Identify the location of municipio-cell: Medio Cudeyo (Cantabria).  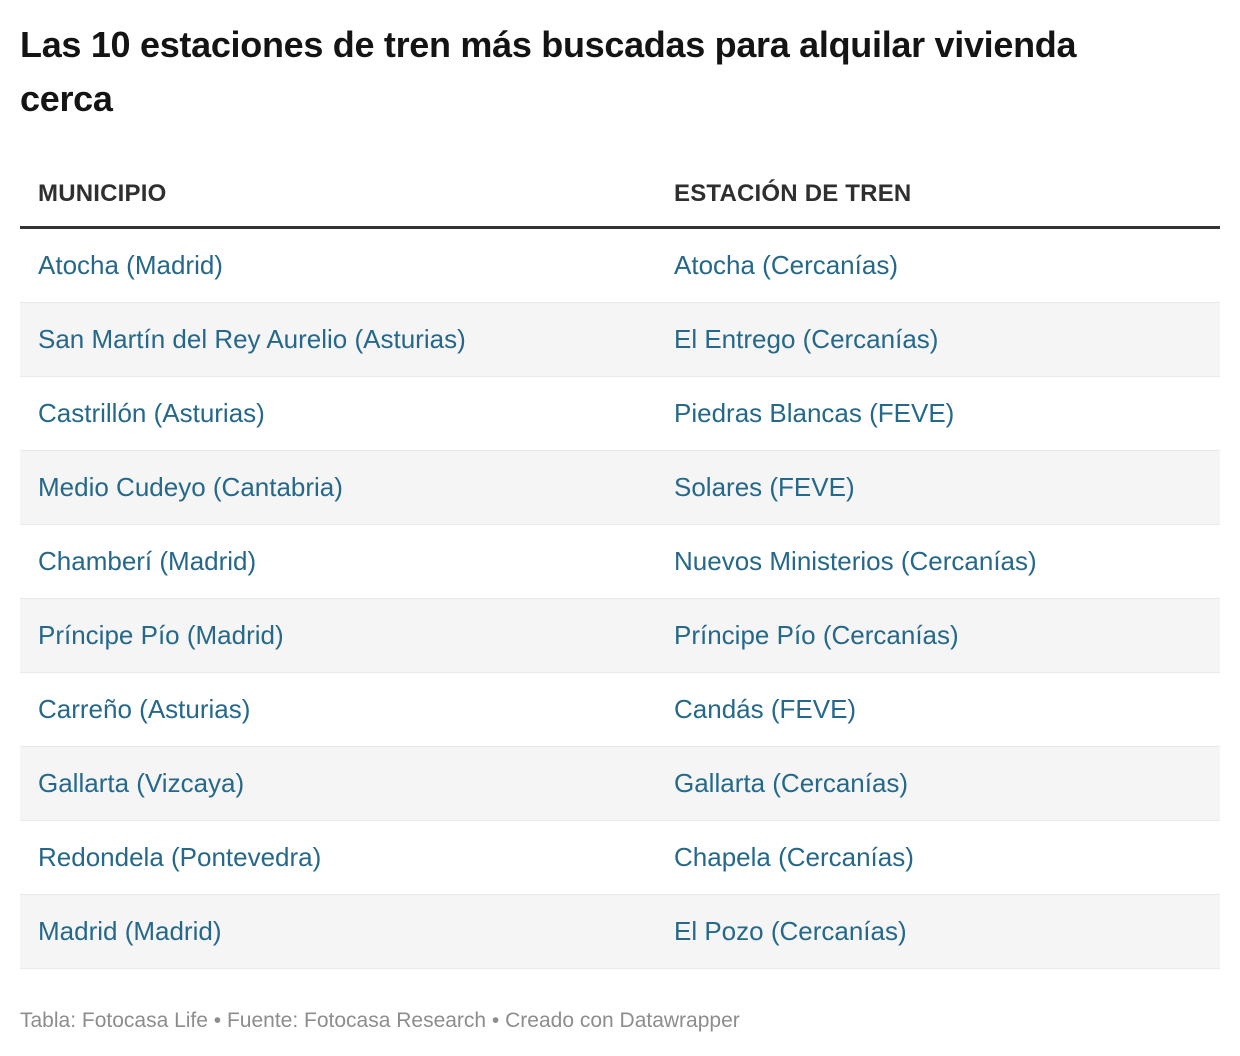
(338, 487).